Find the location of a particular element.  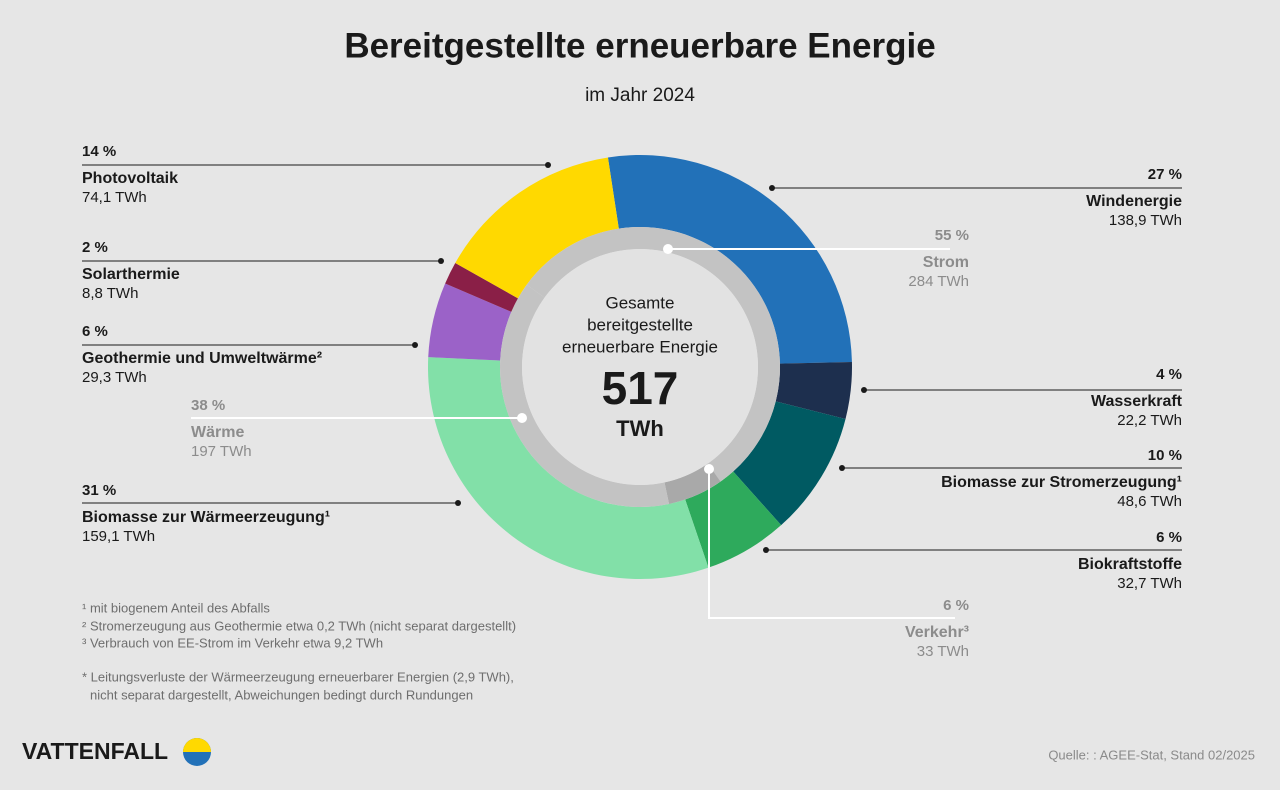

value-label: 8,8 TWh is located at coordinates (110, 293).